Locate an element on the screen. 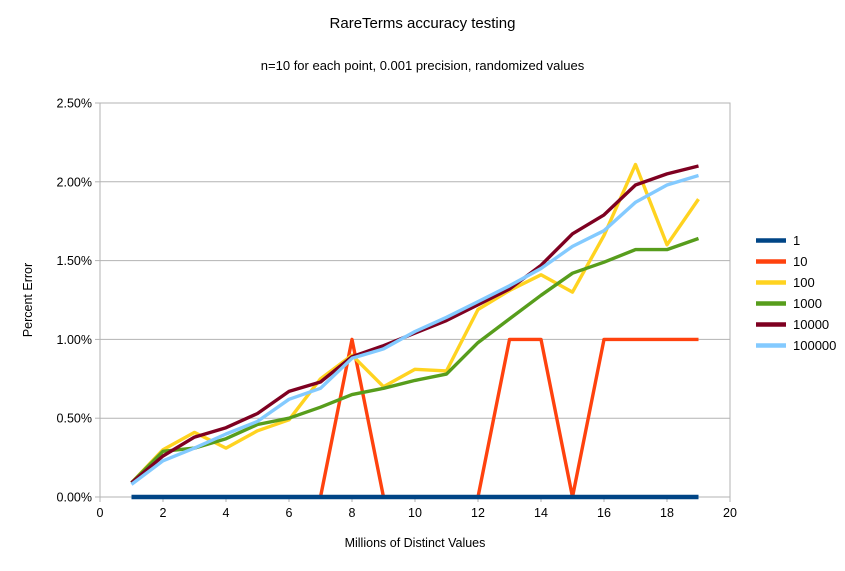 The height and width of the screenshot is (571, 845). x-tick-label: 16 is located at coordinates (604, 513).